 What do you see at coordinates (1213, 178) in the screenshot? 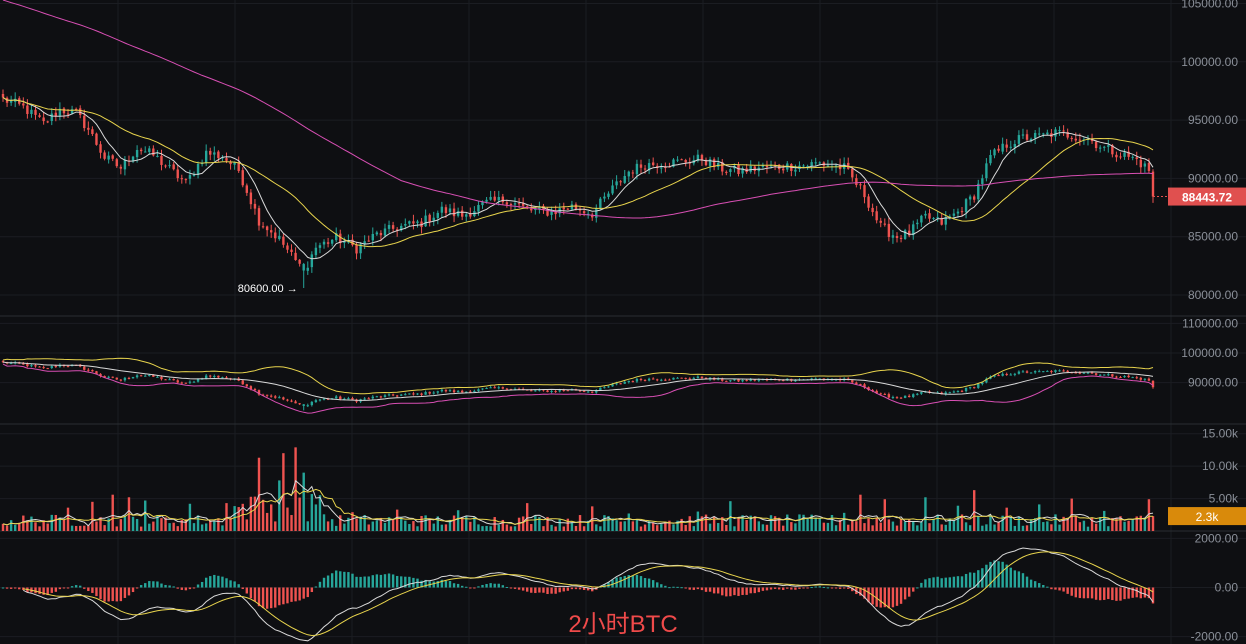
I see `axis-tick-label: 90000.00` at bounding box center [1213, 178].